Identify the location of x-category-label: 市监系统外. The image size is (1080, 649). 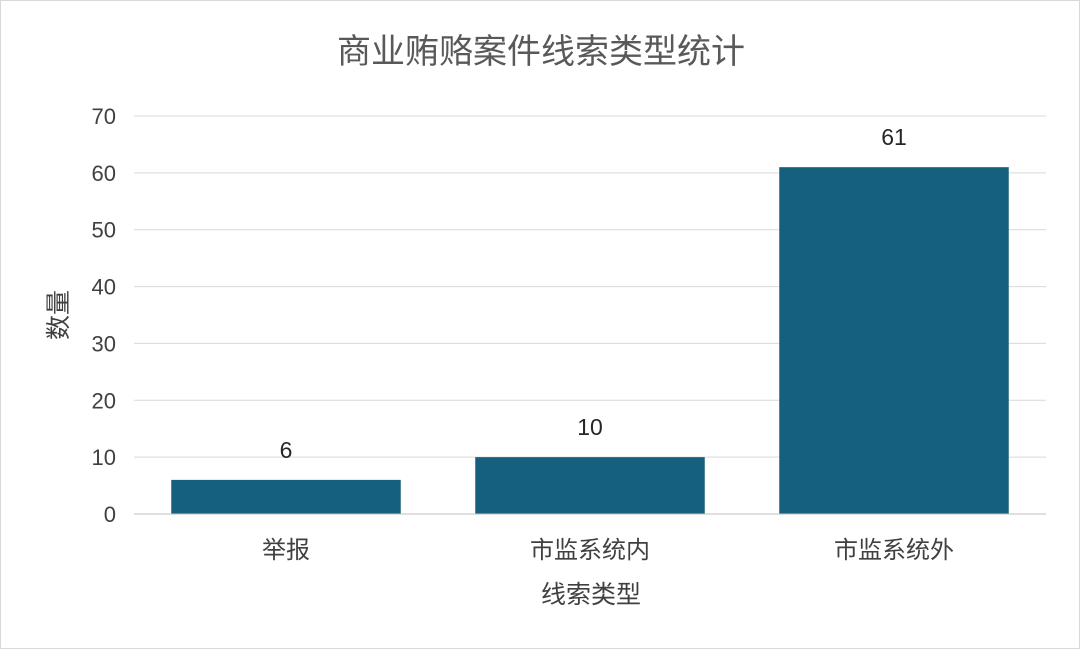
(894, 550).